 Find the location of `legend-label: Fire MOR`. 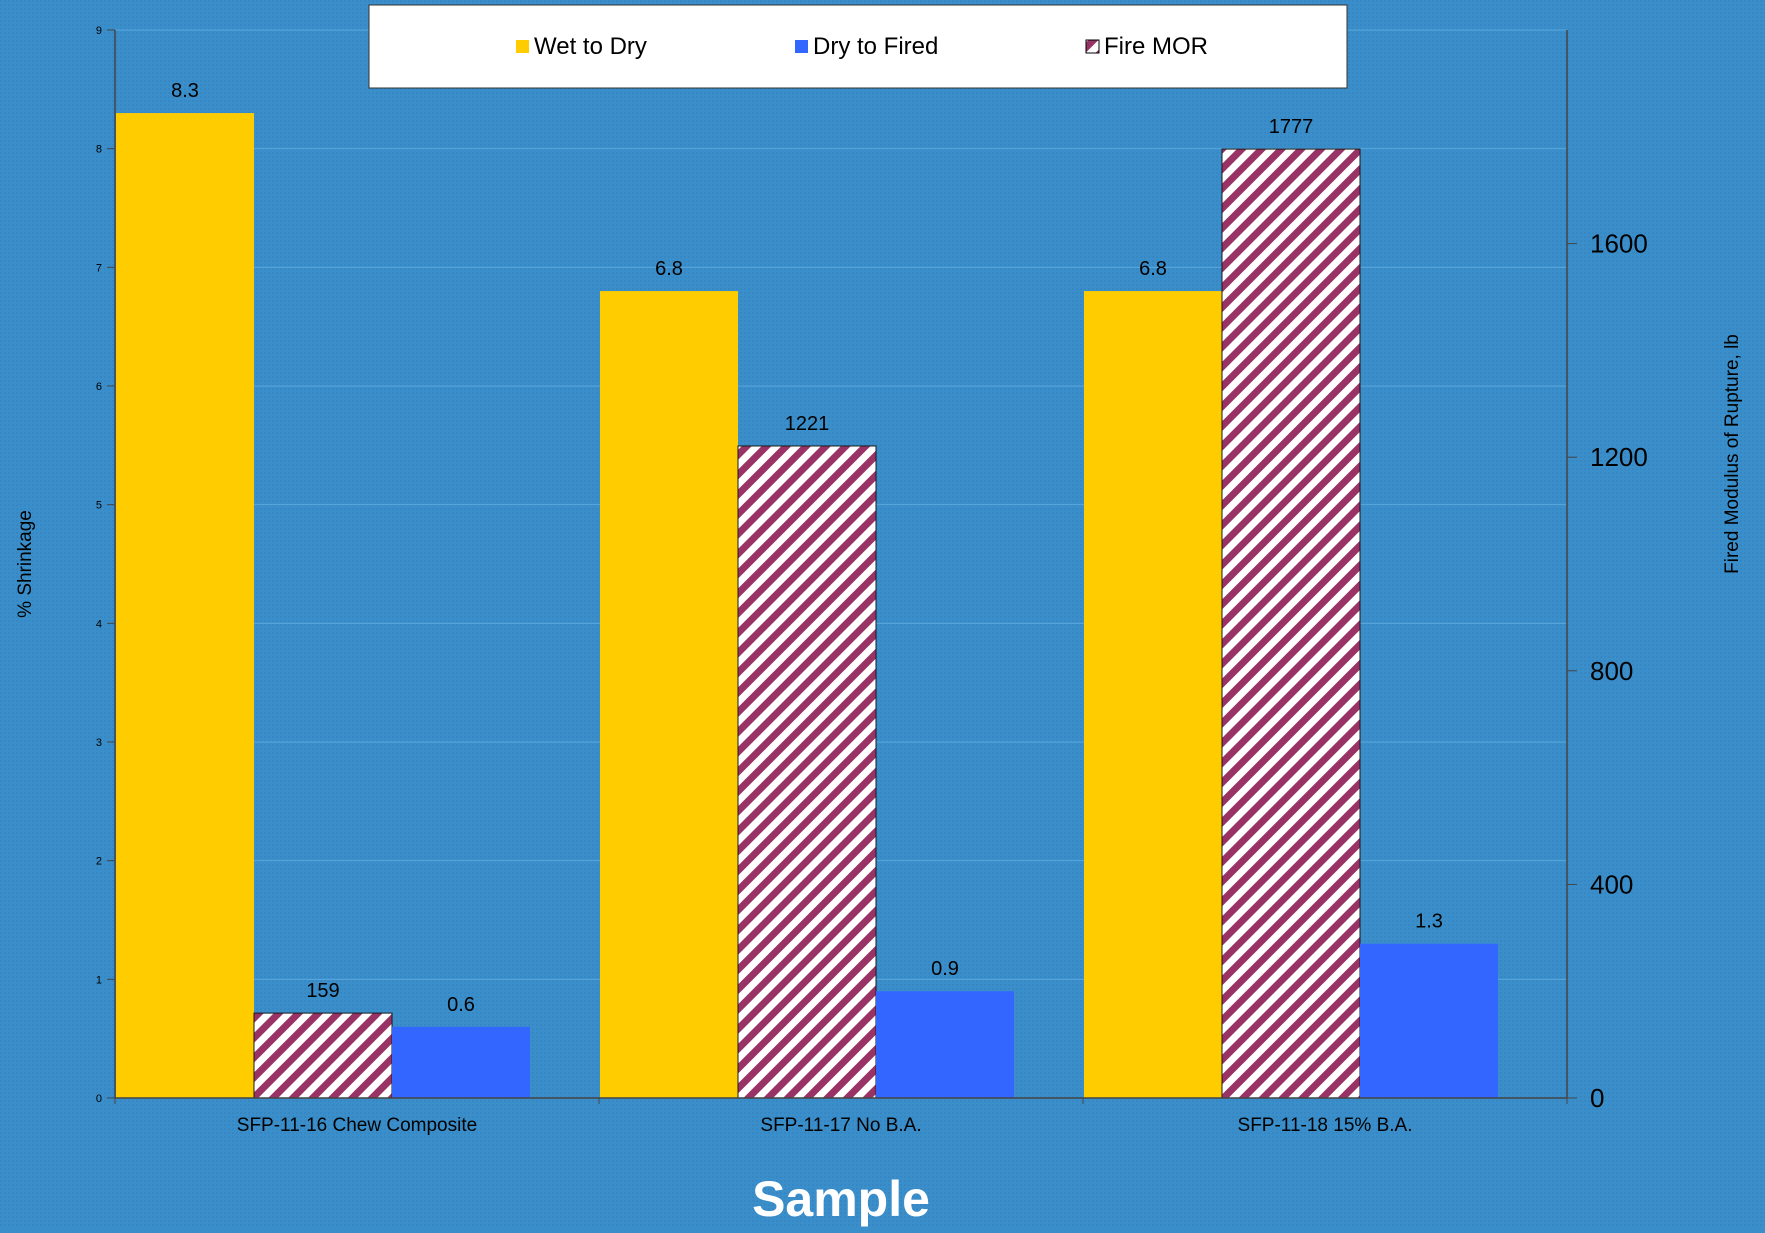

legend-label: Fire MOR is located at coordinates (1156, 46).